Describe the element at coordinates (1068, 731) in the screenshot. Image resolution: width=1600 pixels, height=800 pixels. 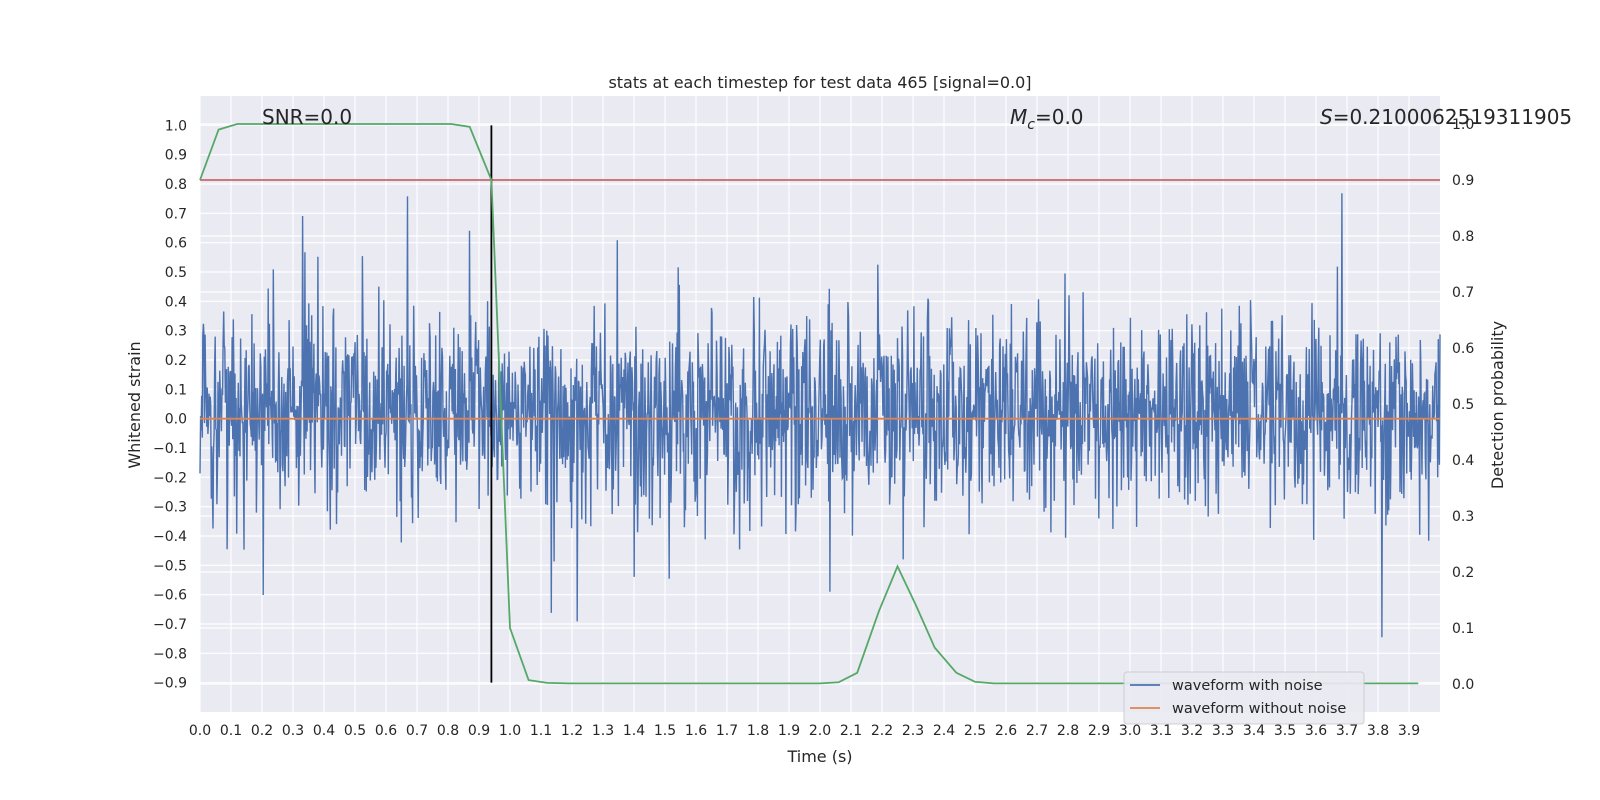
I see `x-tick-label: 2.8` at that location.